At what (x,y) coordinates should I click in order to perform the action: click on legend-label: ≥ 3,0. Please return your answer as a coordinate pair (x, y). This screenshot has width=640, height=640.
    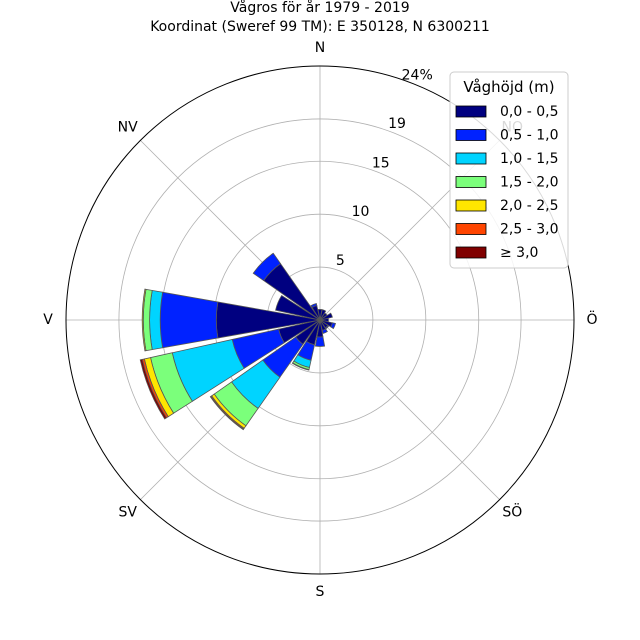
    Looking at the image, I should click on (519, 253).